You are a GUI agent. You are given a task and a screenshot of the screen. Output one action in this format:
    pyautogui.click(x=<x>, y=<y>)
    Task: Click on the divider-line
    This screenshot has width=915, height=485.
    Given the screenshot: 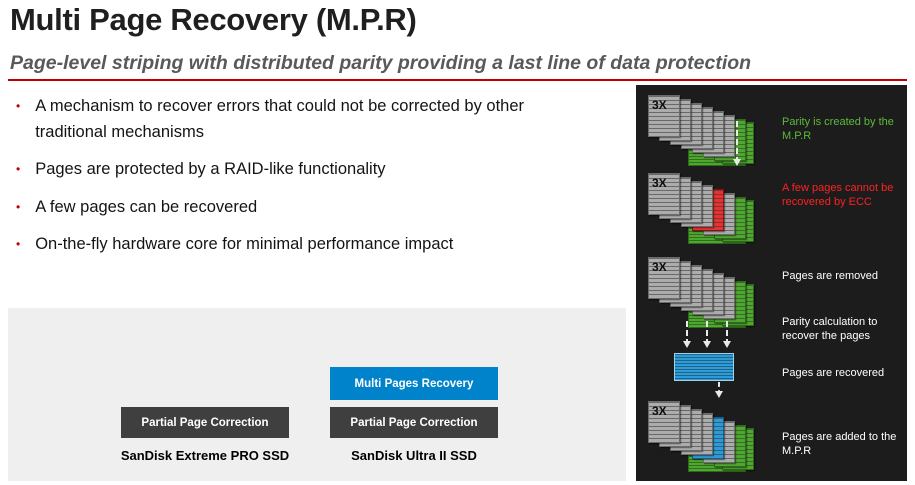 What is the action you would take?
    pyautogui.click(x=457, y=80)
    